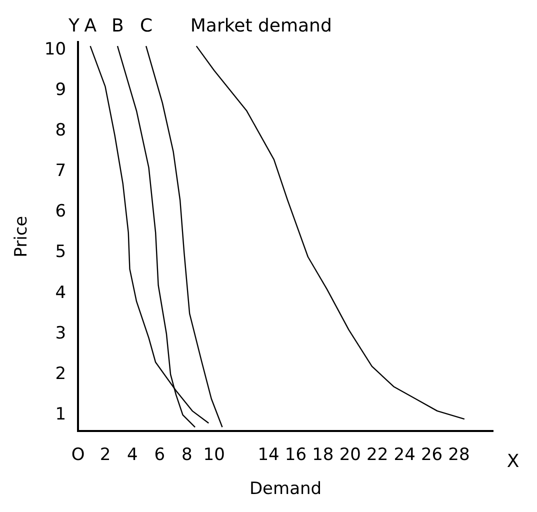 This screenshot has height=512, width=537. I want to click on x-tick-label: 20, so click(350, 454).